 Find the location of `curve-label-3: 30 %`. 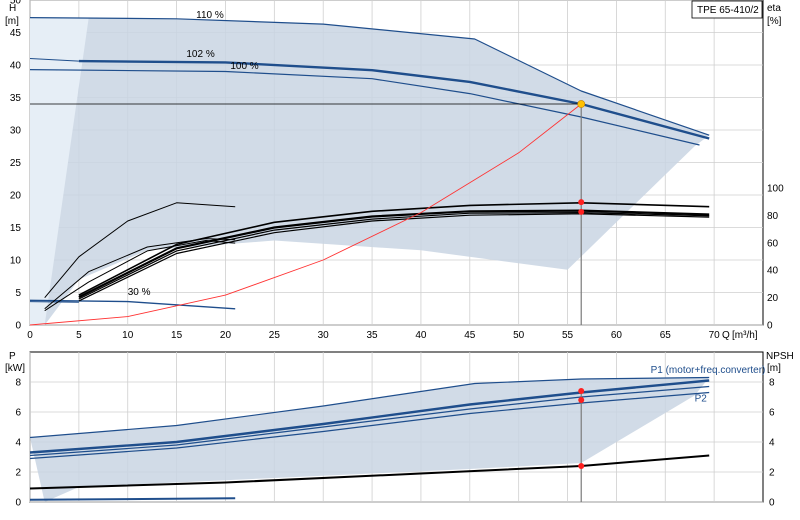

curve-label-3: 30 % is located at coordinates (139, 292).